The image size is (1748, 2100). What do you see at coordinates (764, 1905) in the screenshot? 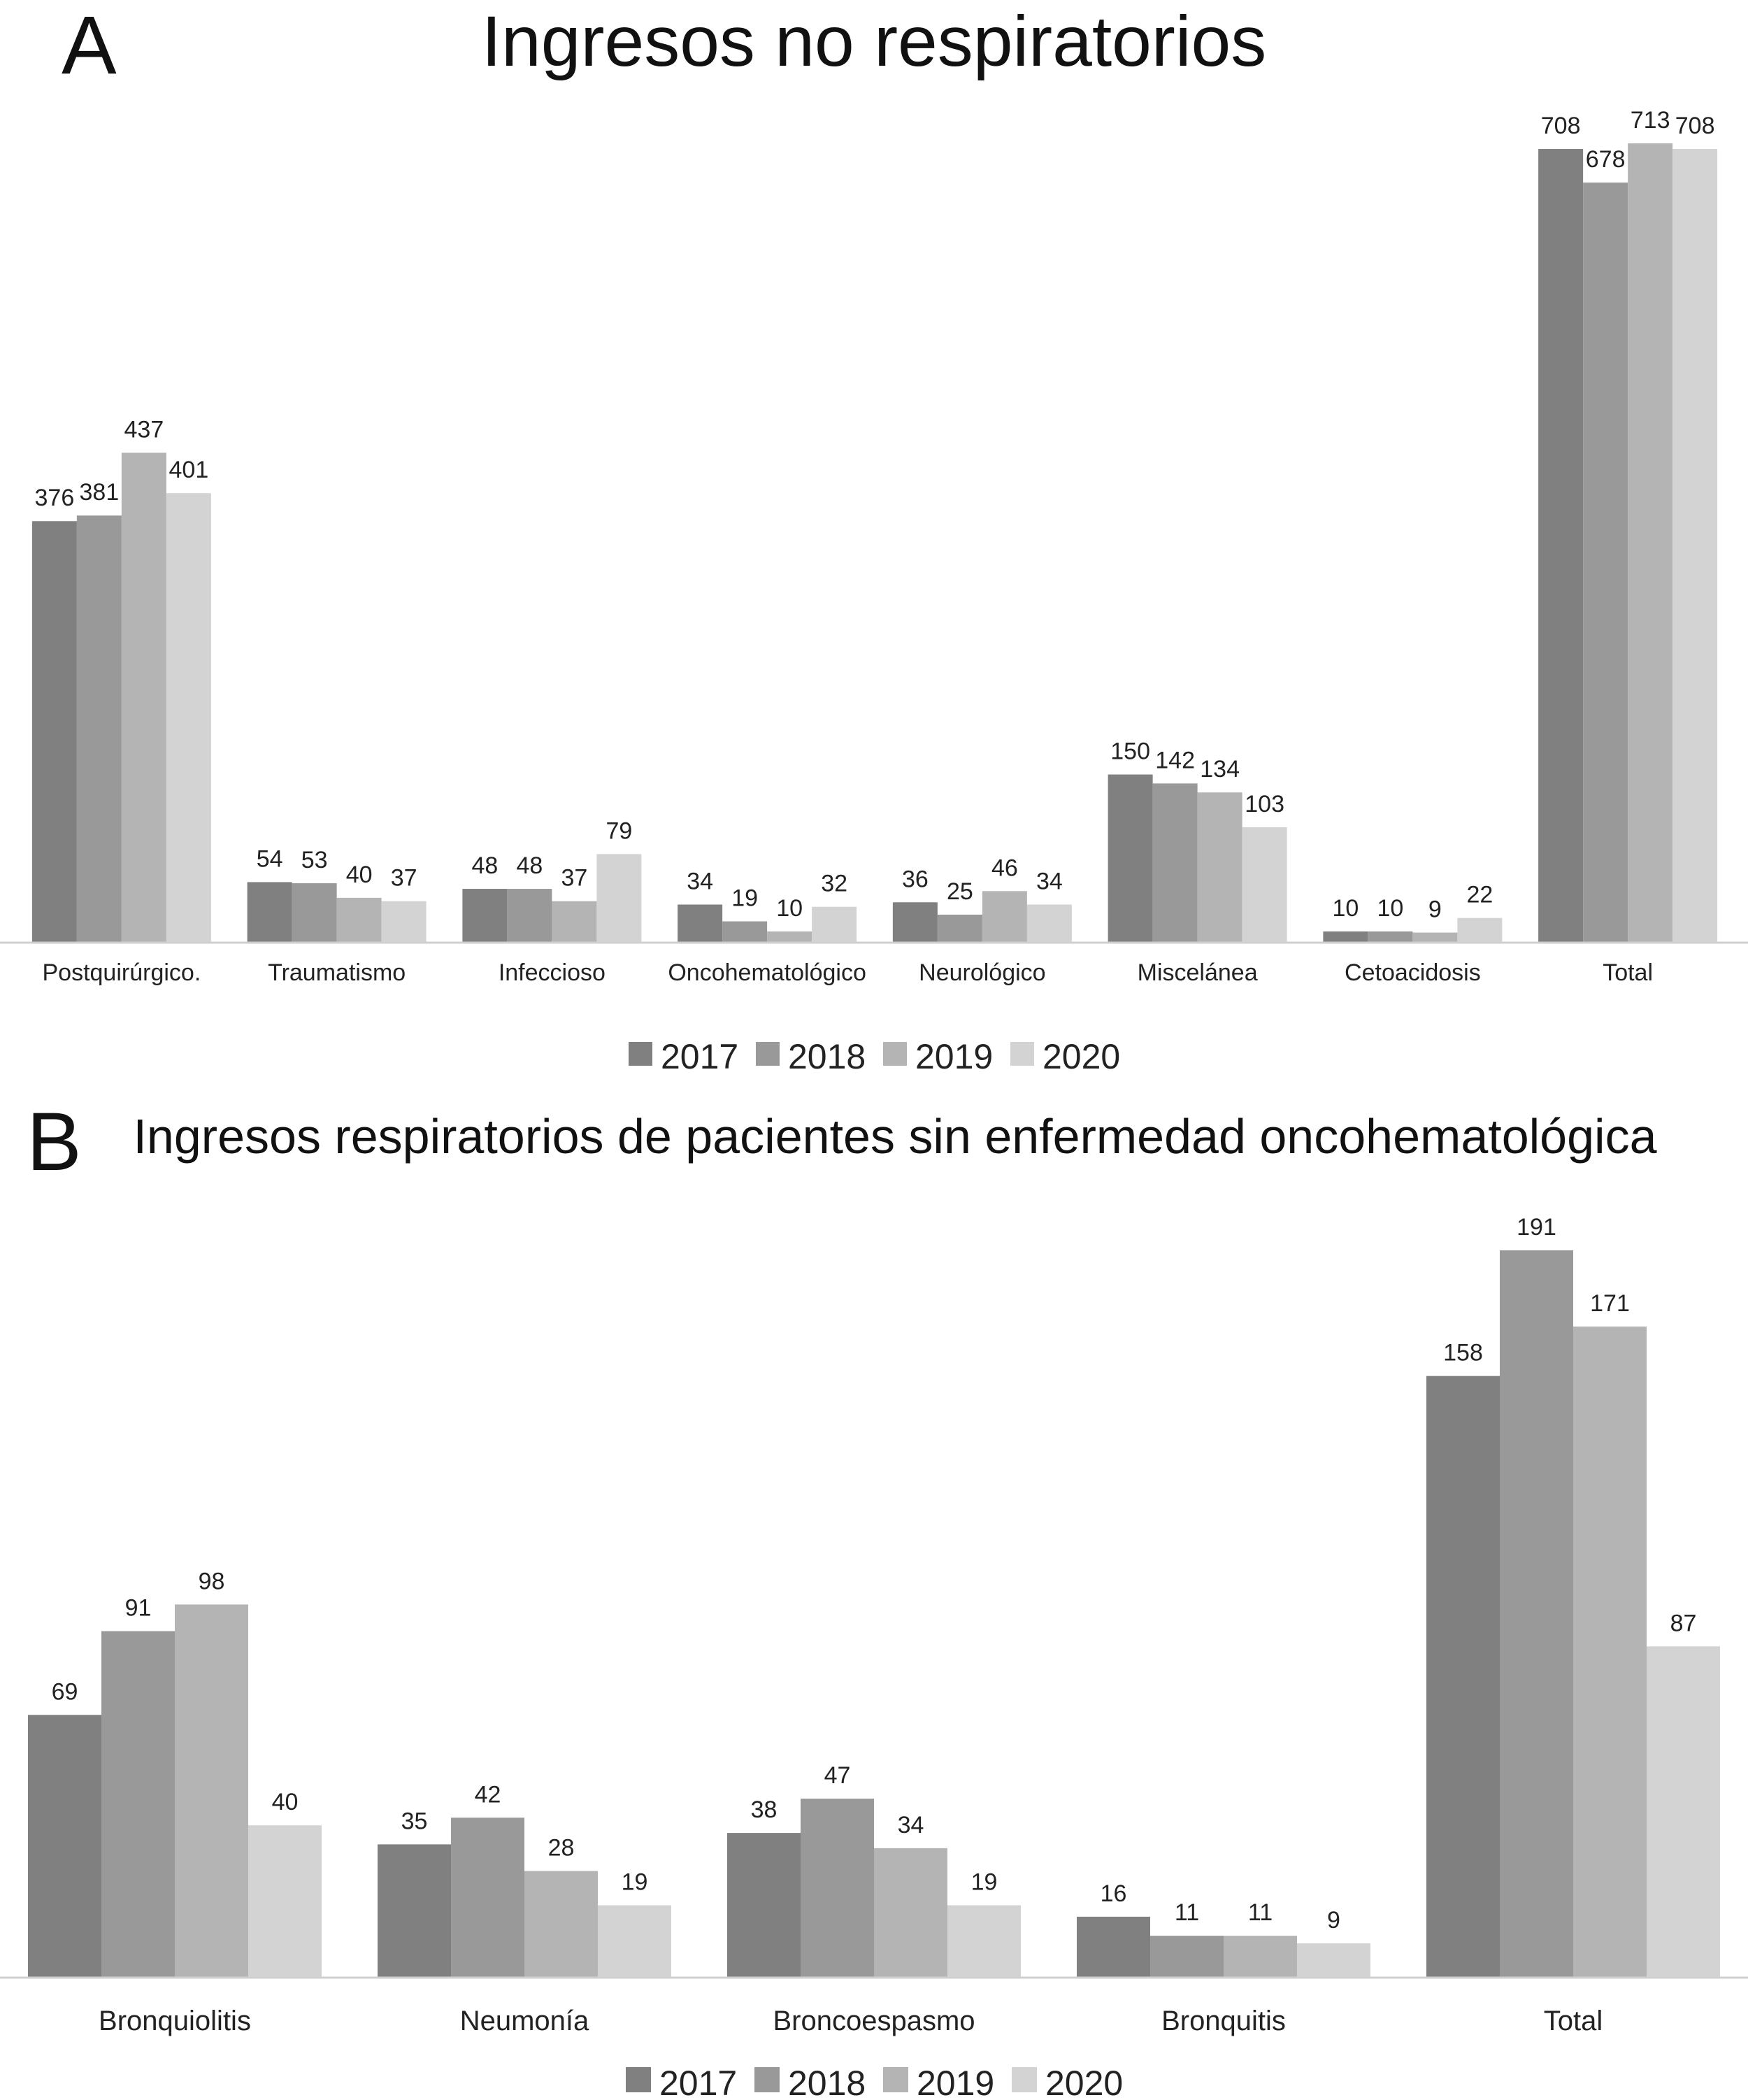
I see `bar-broncoespasmo-2017` at bounding box center [764, 1905].